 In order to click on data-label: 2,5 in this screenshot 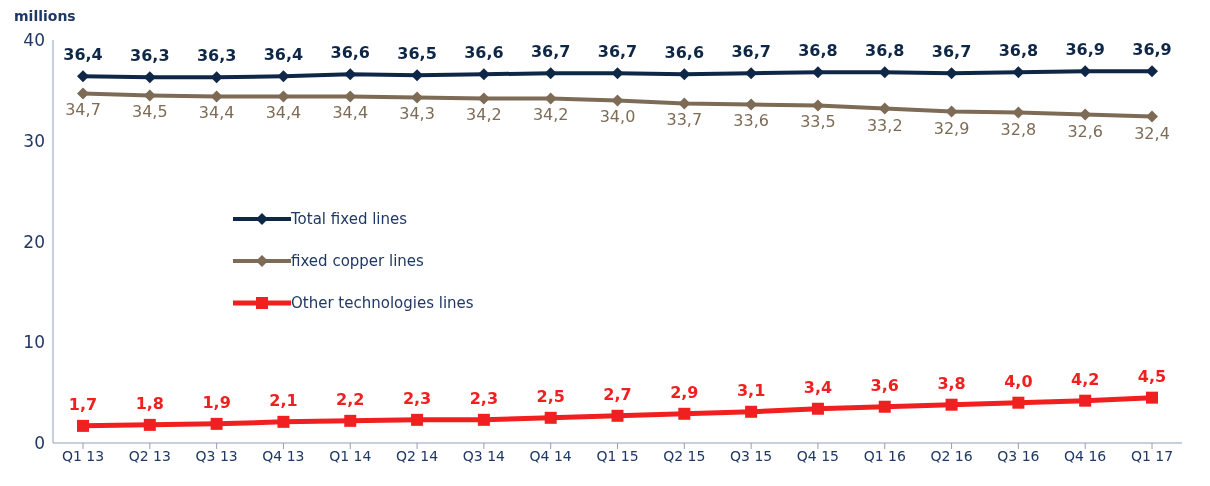, I will do `click(550, 396)`.